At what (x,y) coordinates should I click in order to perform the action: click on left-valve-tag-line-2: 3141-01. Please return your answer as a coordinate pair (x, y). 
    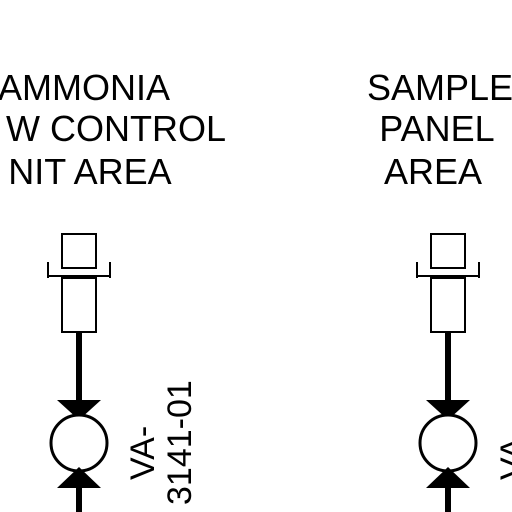
    Looking at the image, I should click on (180, 442).